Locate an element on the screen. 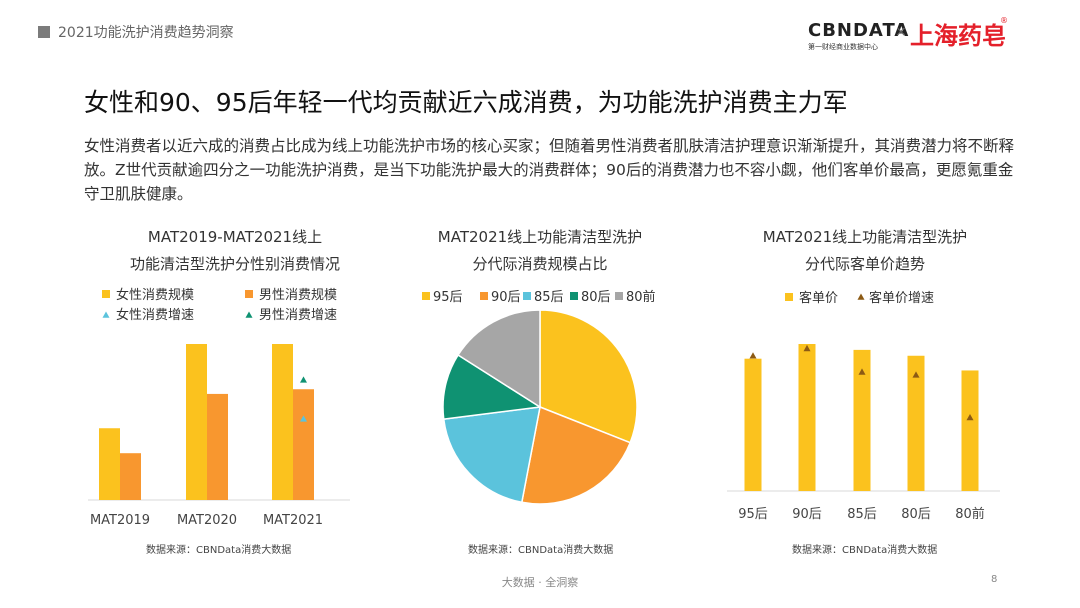 This screenshot has width=1080, height=608. cbndata-logo: CBNDATA is located at coordinates (859, 30).